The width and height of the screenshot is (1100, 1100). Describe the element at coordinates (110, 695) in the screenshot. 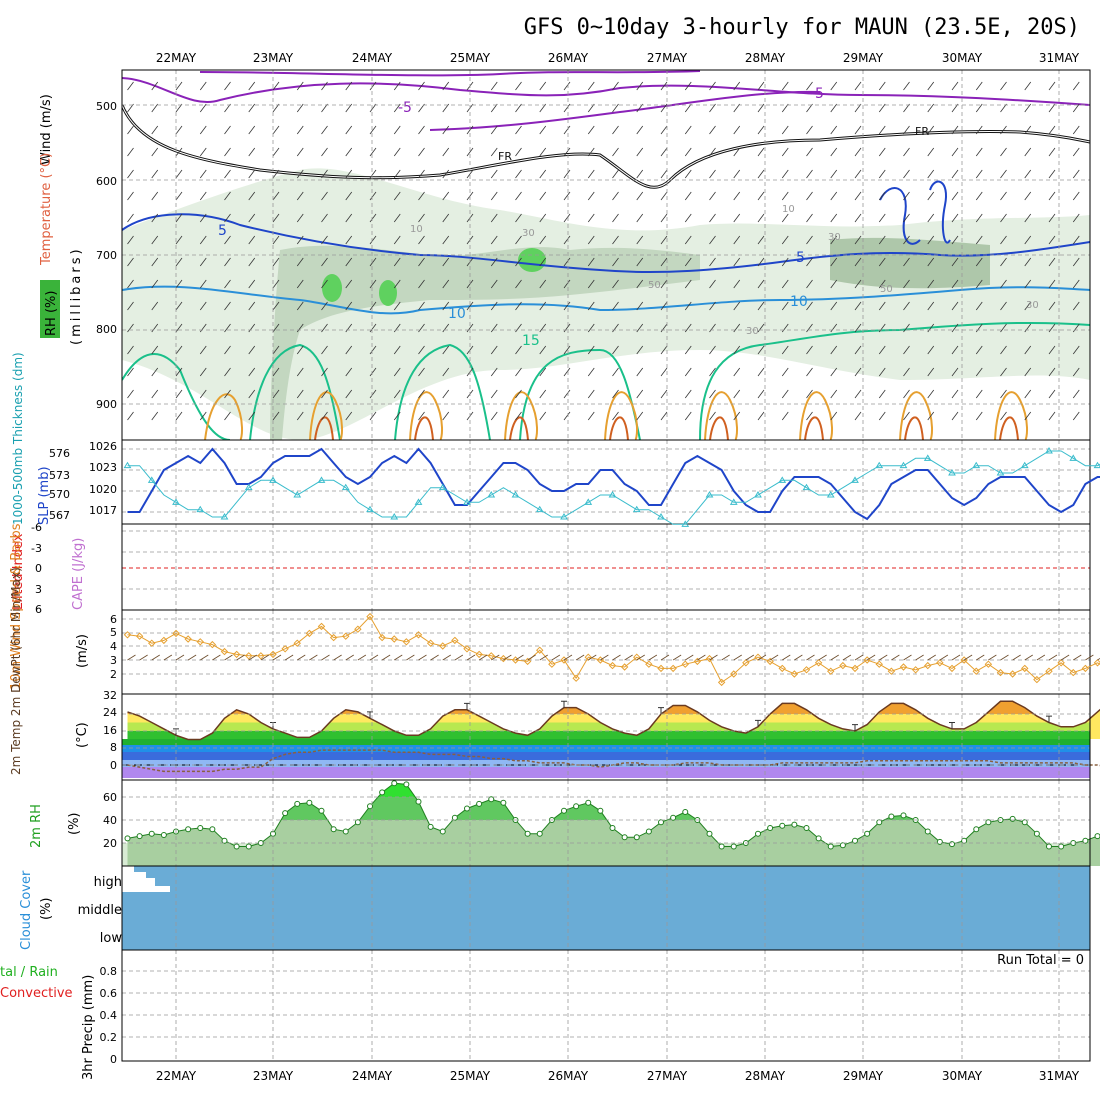

I see `ytick-t-32: 32` at that location.